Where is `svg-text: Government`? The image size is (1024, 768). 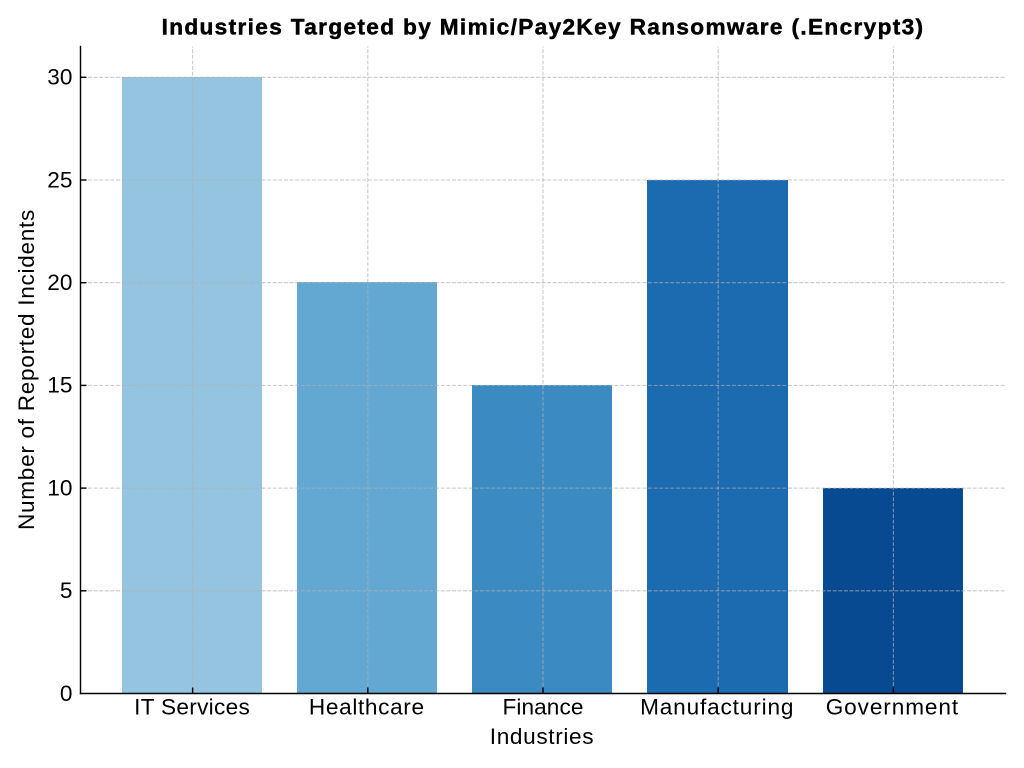 svg-text: Government is located at coordinates (892, 707).